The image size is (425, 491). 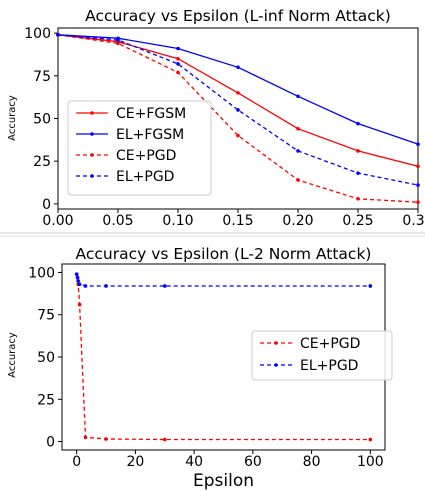 I want to click on x-tick-label: 0.00, so click(x=57, y=221).